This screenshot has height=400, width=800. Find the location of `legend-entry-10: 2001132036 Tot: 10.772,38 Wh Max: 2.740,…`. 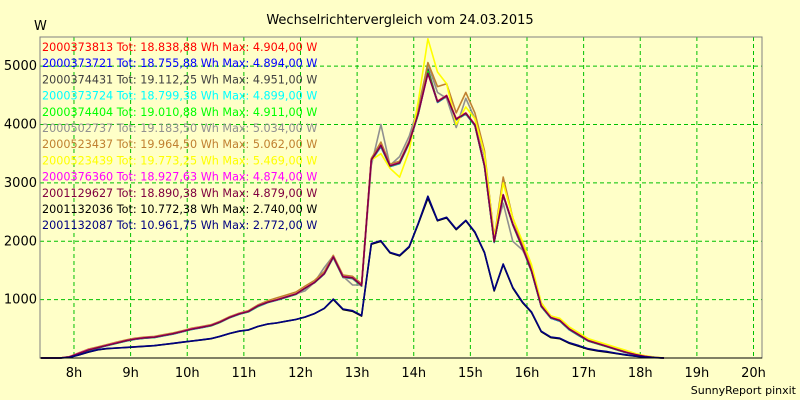

legend-entry-10: 2001132036 Tot: 10.772,38 Wh Max: 2.740,… is located at coordinates (179, 209).